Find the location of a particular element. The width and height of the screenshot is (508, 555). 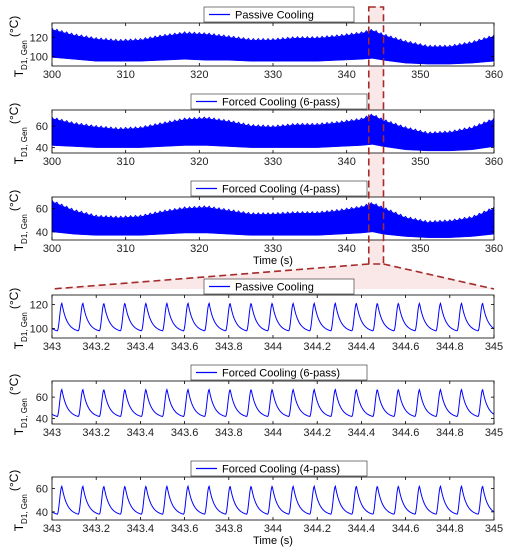

legend-label: Forced Cooling (4-pass) is located at coordinates (281, 190).